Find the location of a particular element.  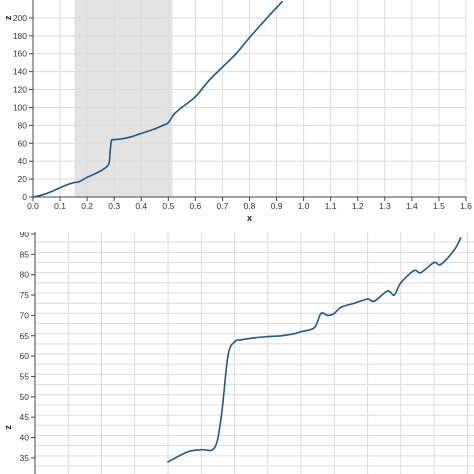

highlight-band is located at coordinates (123, 98).